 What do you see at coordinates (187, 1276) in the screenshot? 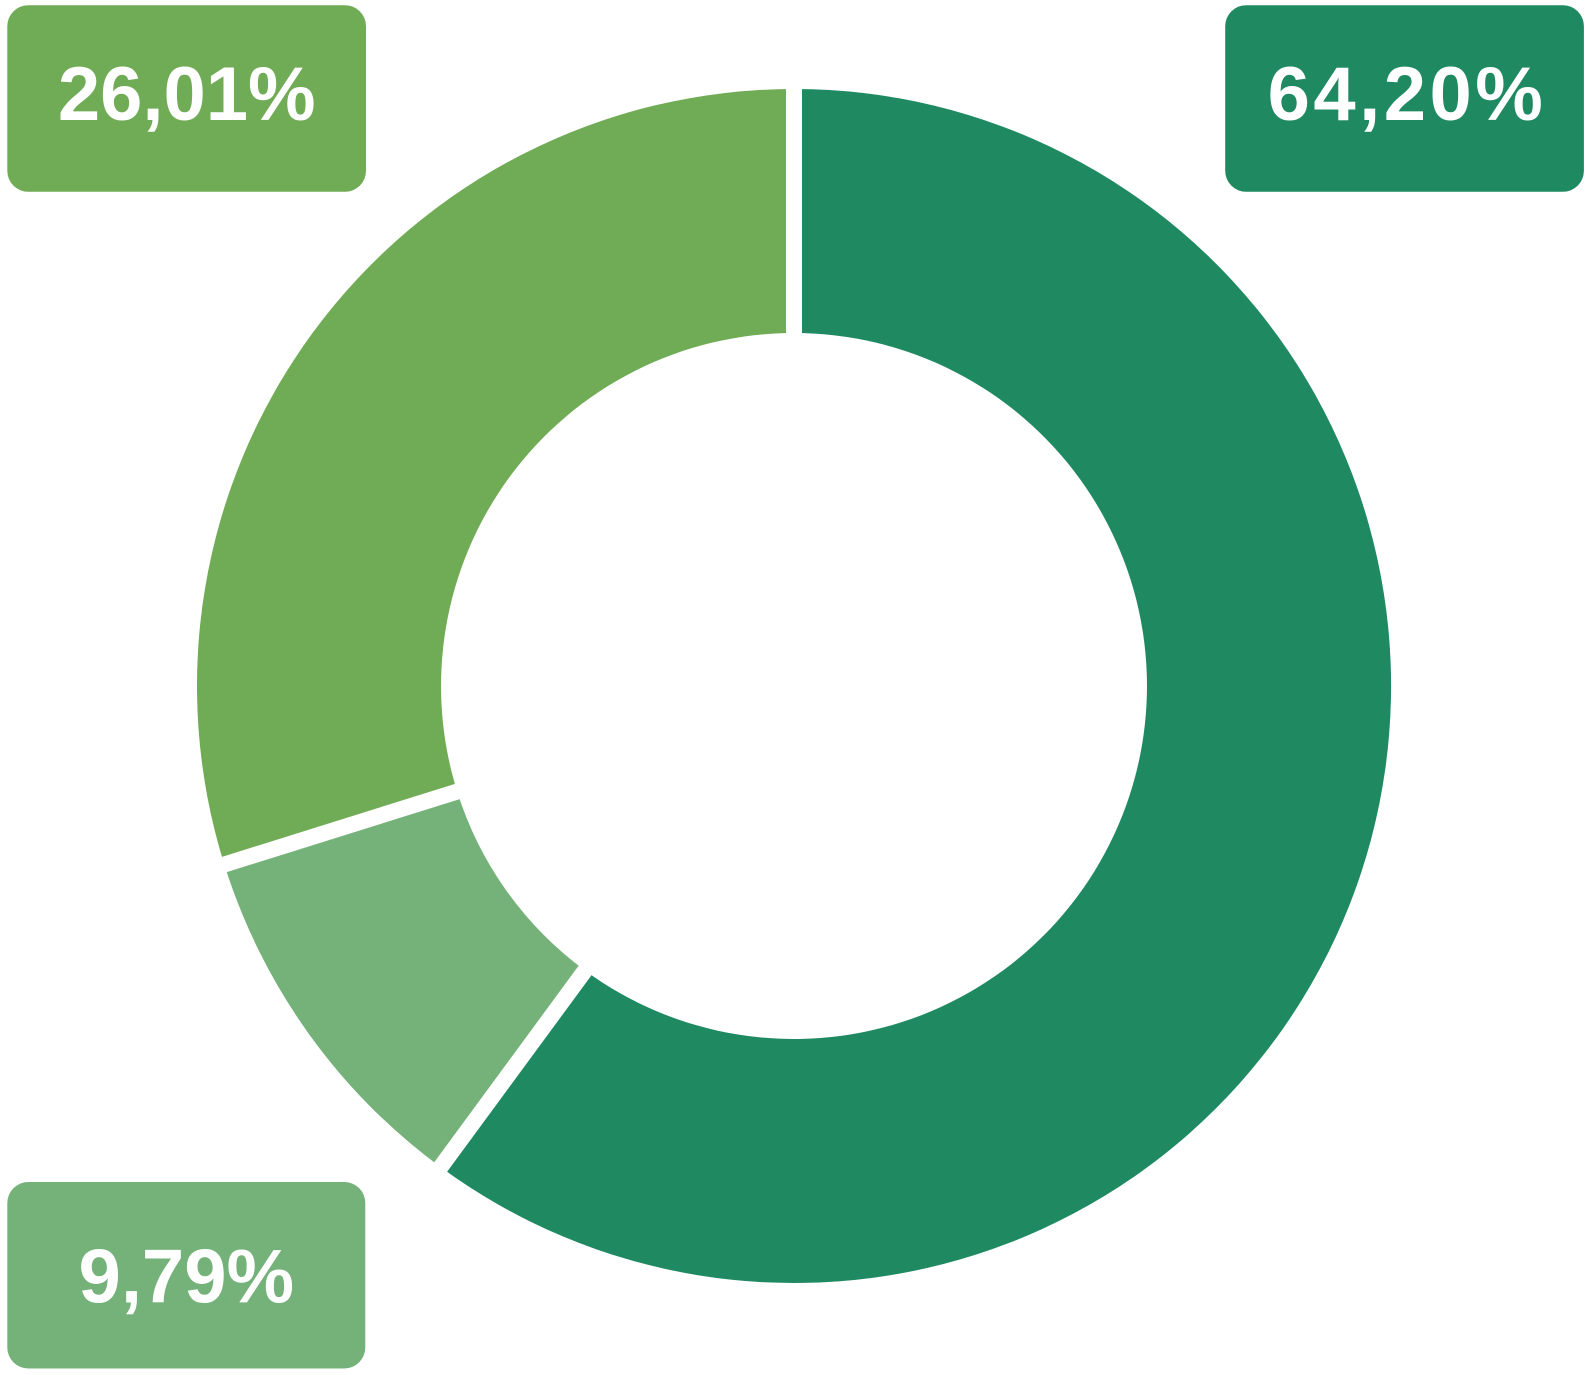
I see `svg-text: 9,79%` at bounding box center [187, 1276].